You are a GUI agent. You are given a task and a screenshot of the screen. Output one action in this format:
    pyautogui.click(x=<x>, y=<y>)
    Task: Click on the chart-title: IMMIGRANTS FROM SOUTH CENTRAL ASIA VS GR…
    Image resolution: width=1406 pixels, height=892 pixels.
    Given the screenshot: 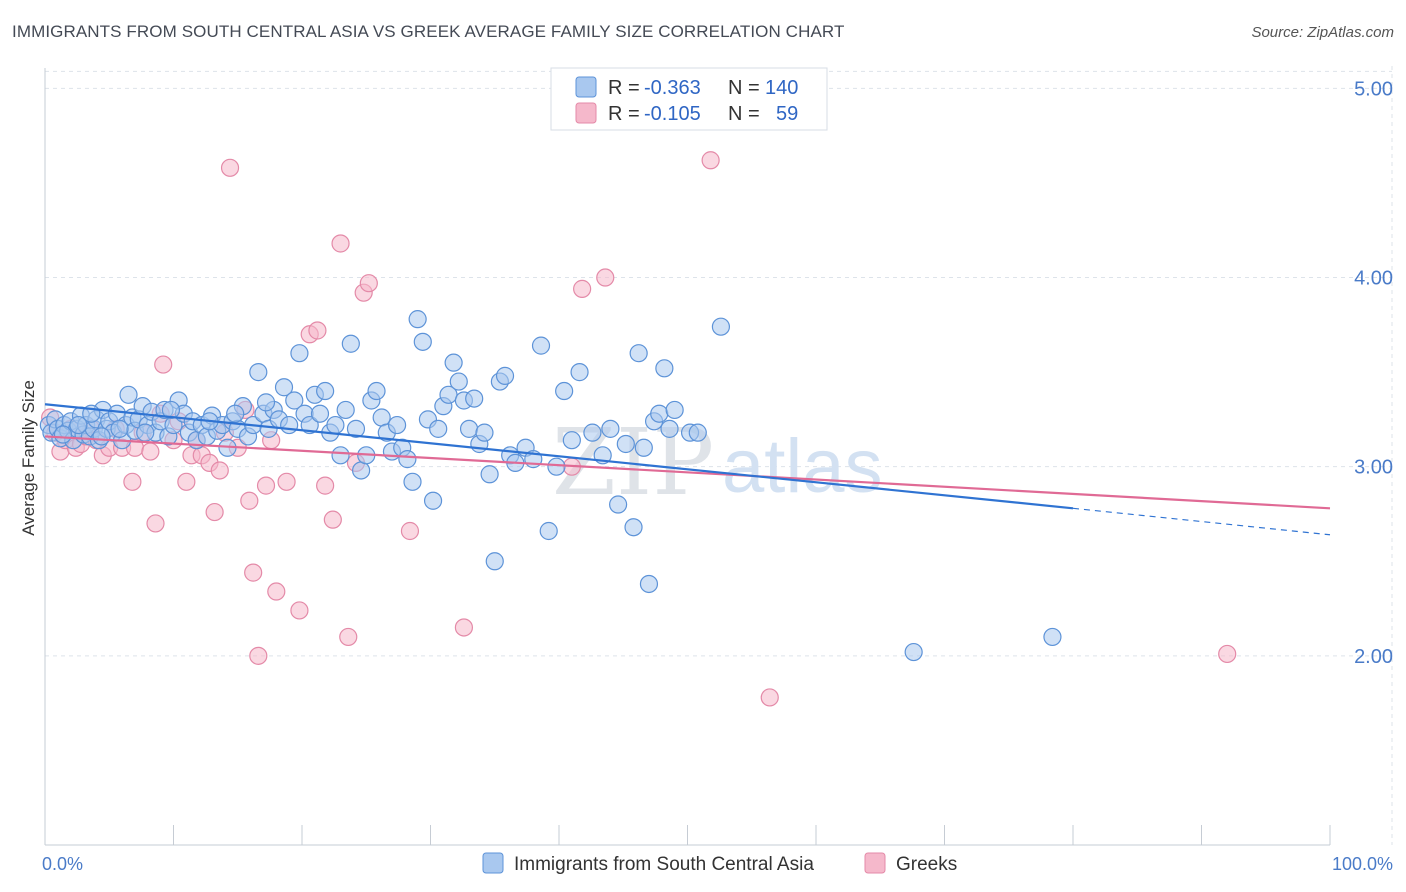 What is the action you would take?
    pyautogui.click(x=428, y=31)
    